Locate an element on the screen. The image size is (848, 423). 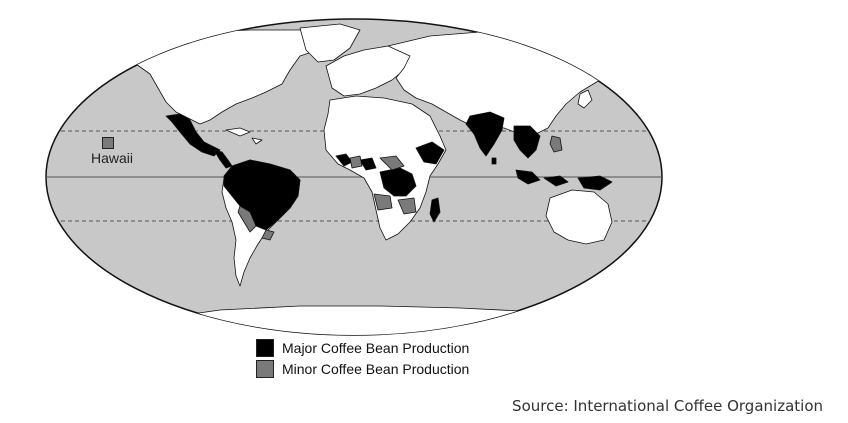
southeast-asia is located at coordinates (527, 142).